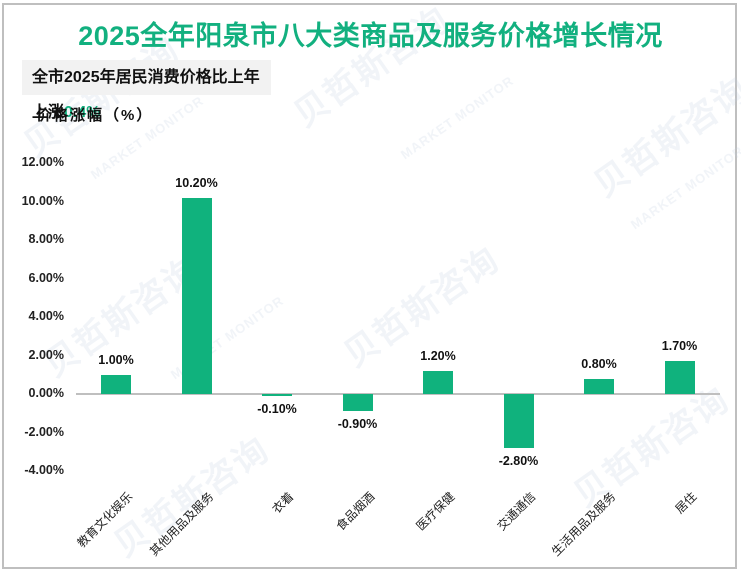 The height and width of the screenshot is (573, 741). I want to click on y-tick-label: 8.00%, so click(46, 239).